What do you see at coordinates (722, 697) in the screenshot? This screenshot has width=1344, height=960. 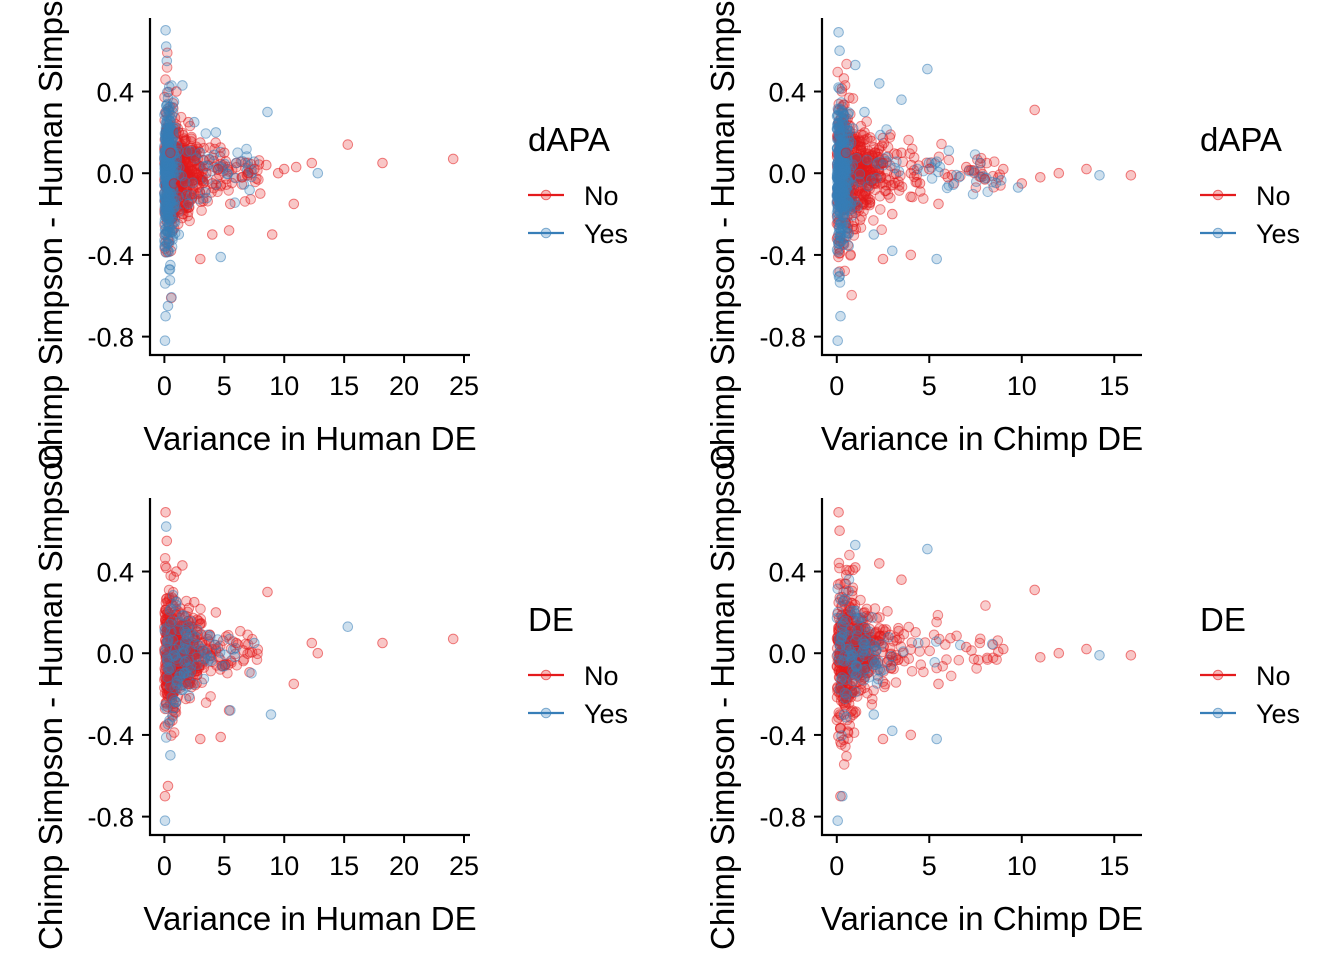 I see `y-axis-title: Chimp Simpson - Human Simpson` at bounding box center [722, 697].